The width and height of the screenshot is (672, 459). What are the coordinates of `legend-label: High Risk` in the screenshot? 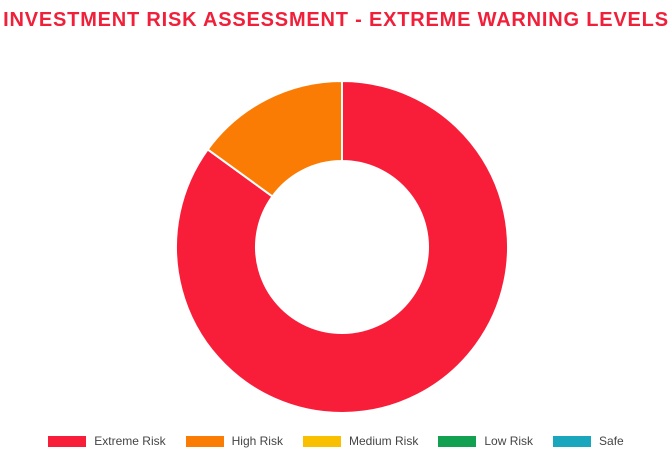 It's located at (257, 441).